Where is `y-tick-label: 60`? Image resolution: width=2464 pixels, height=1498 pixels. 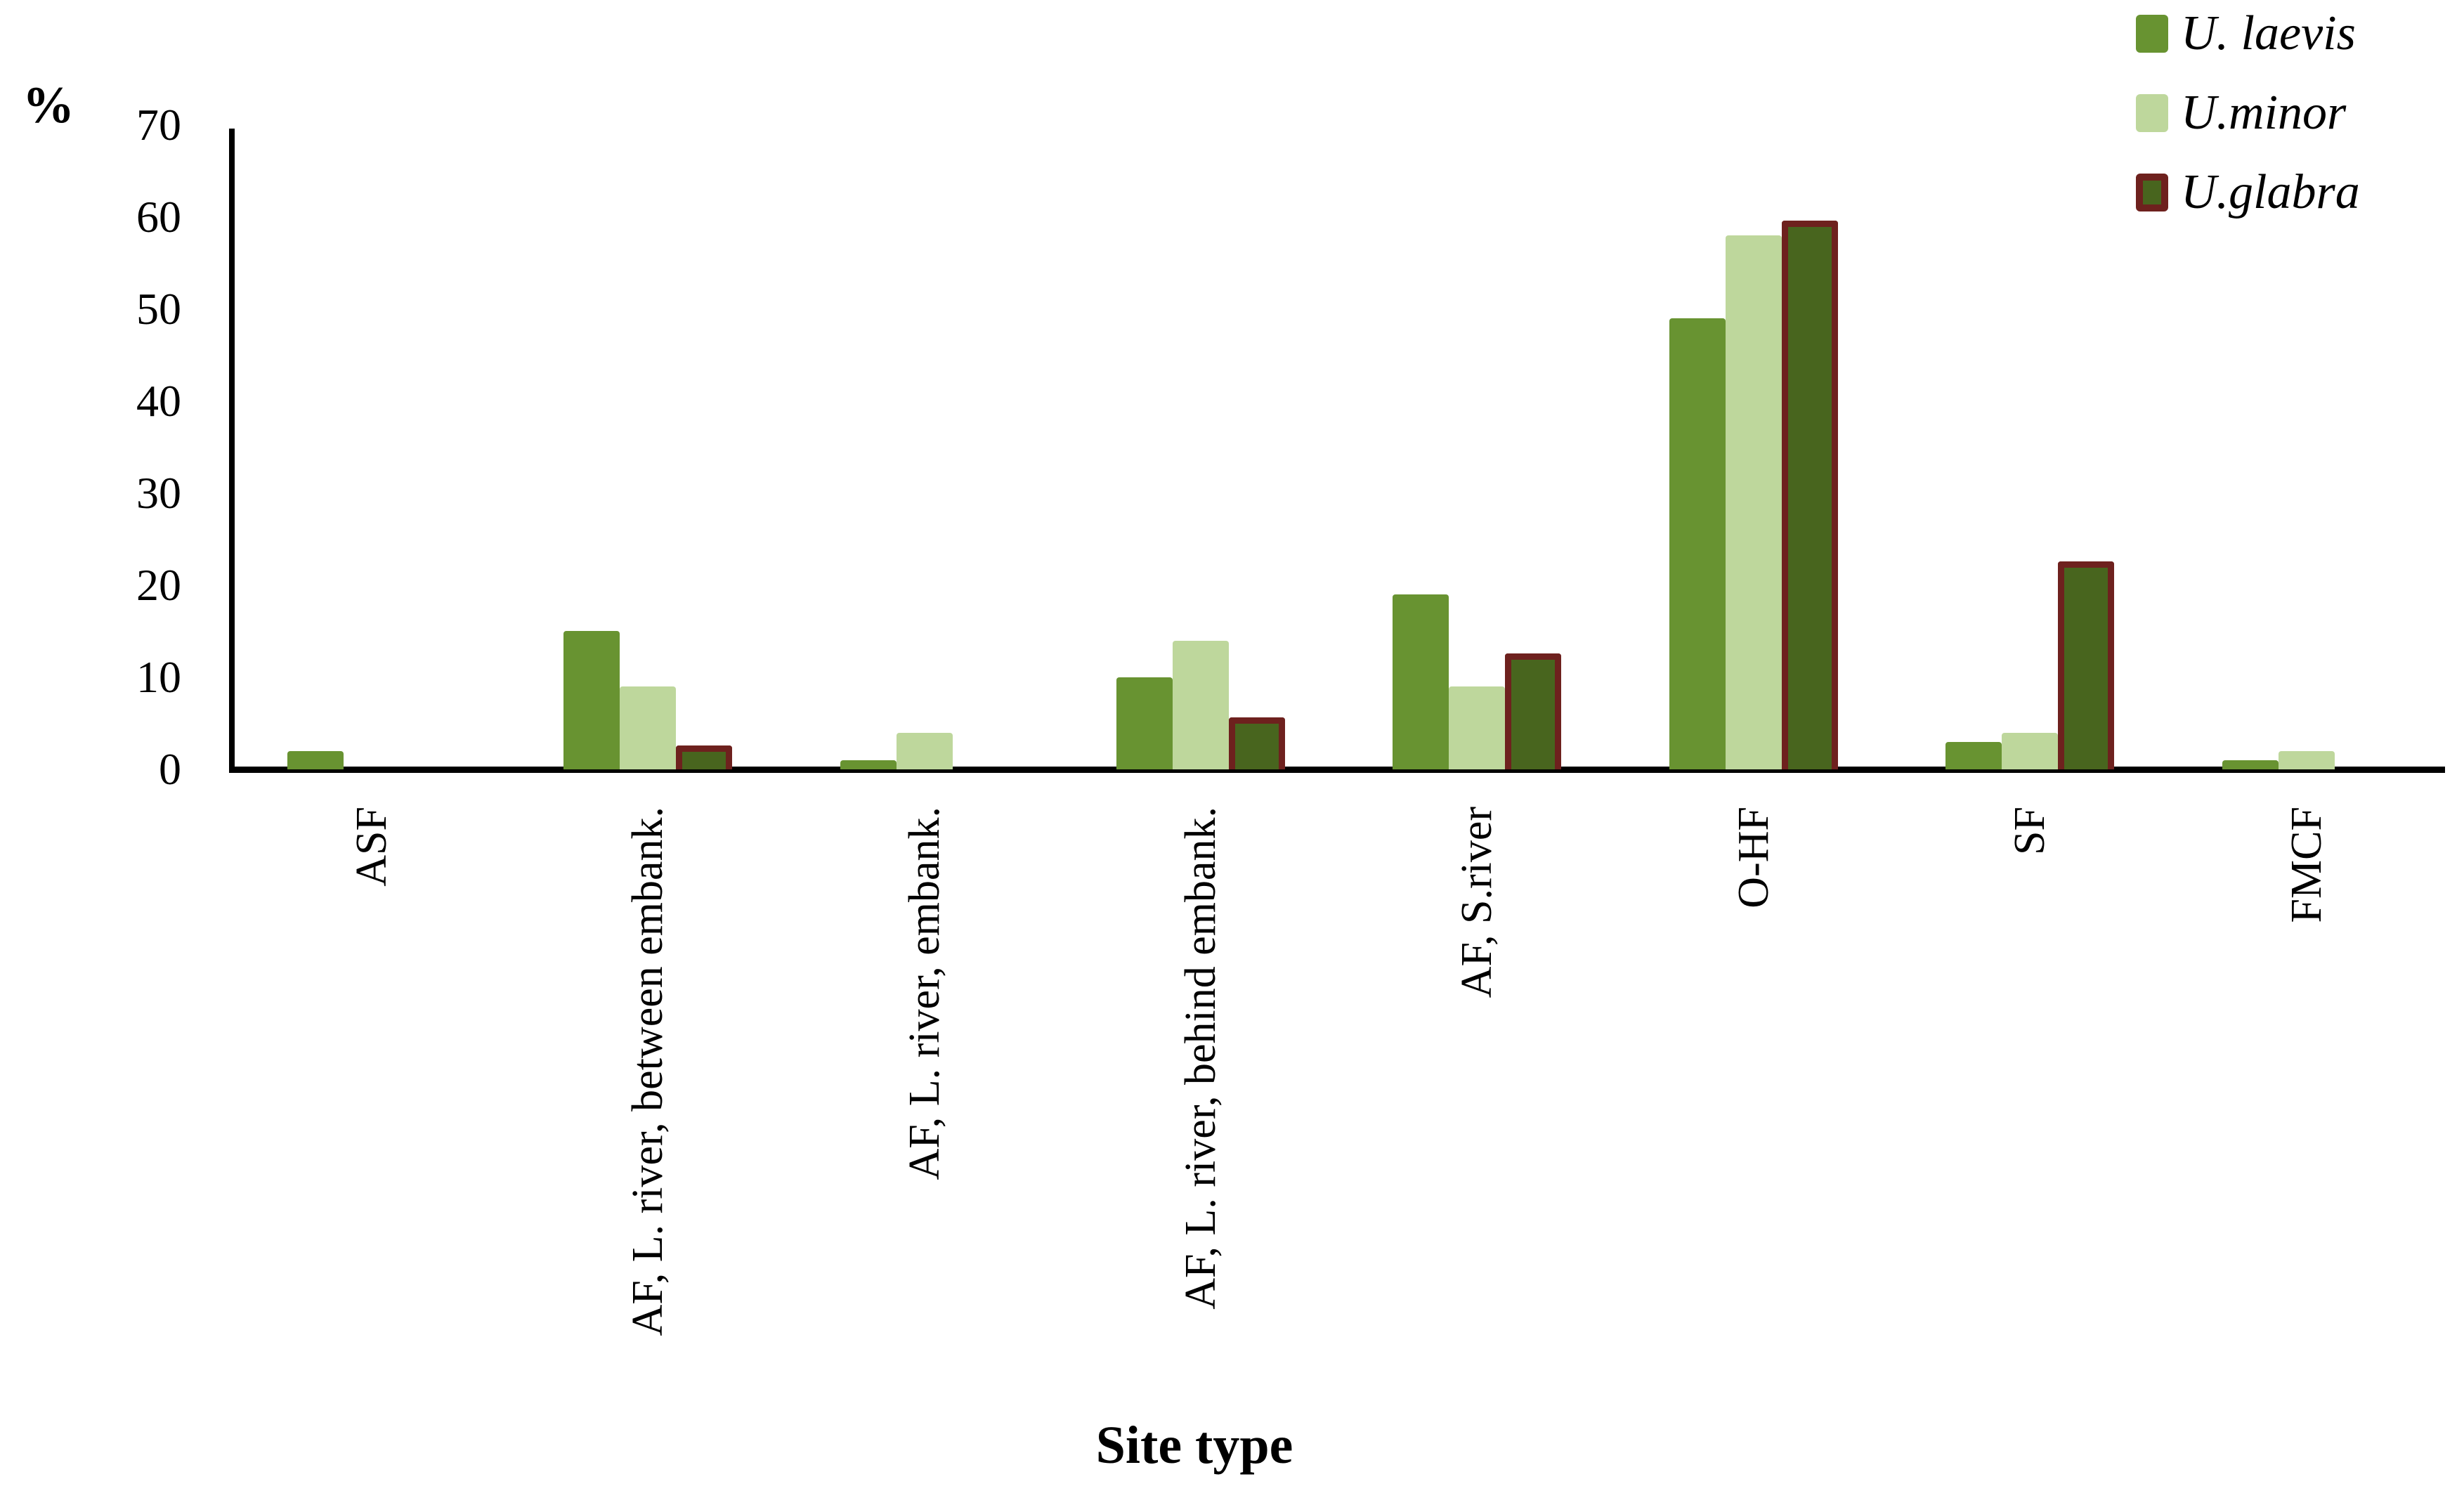
y-tick-label: 60 is located at coordinates (159, 217).